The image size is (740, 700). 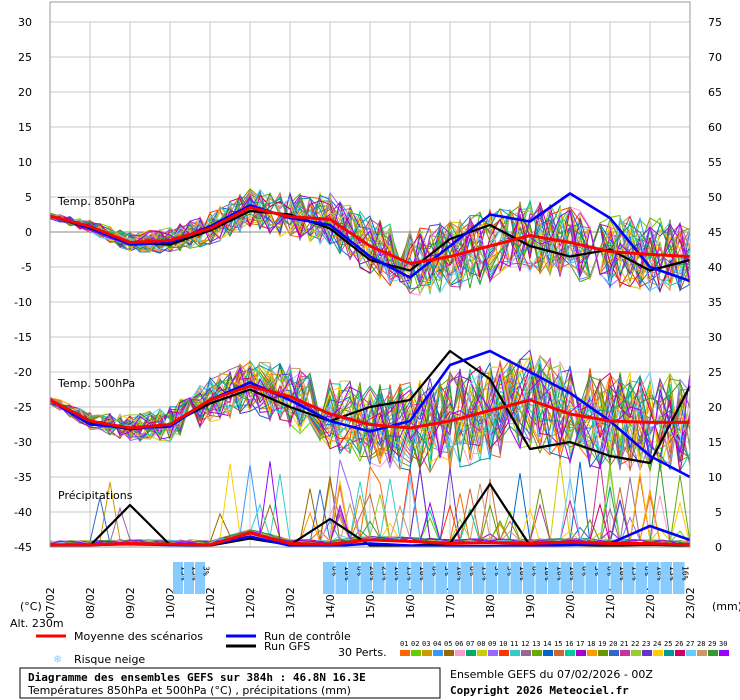 What do you see at coordinates (715, 407) in the screenshot?
I see `right-tick-label: 20` at bounding box center [715, 407].